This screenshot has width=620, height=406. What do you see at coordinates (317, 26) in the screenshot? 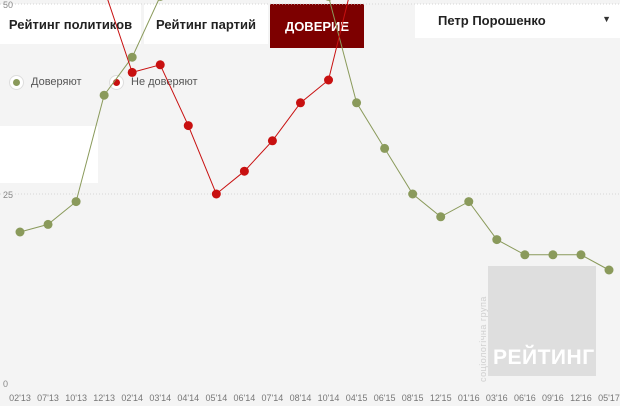
I see `tab-trust: ДОВЕРИЕ` at bounding box center [317, 26].